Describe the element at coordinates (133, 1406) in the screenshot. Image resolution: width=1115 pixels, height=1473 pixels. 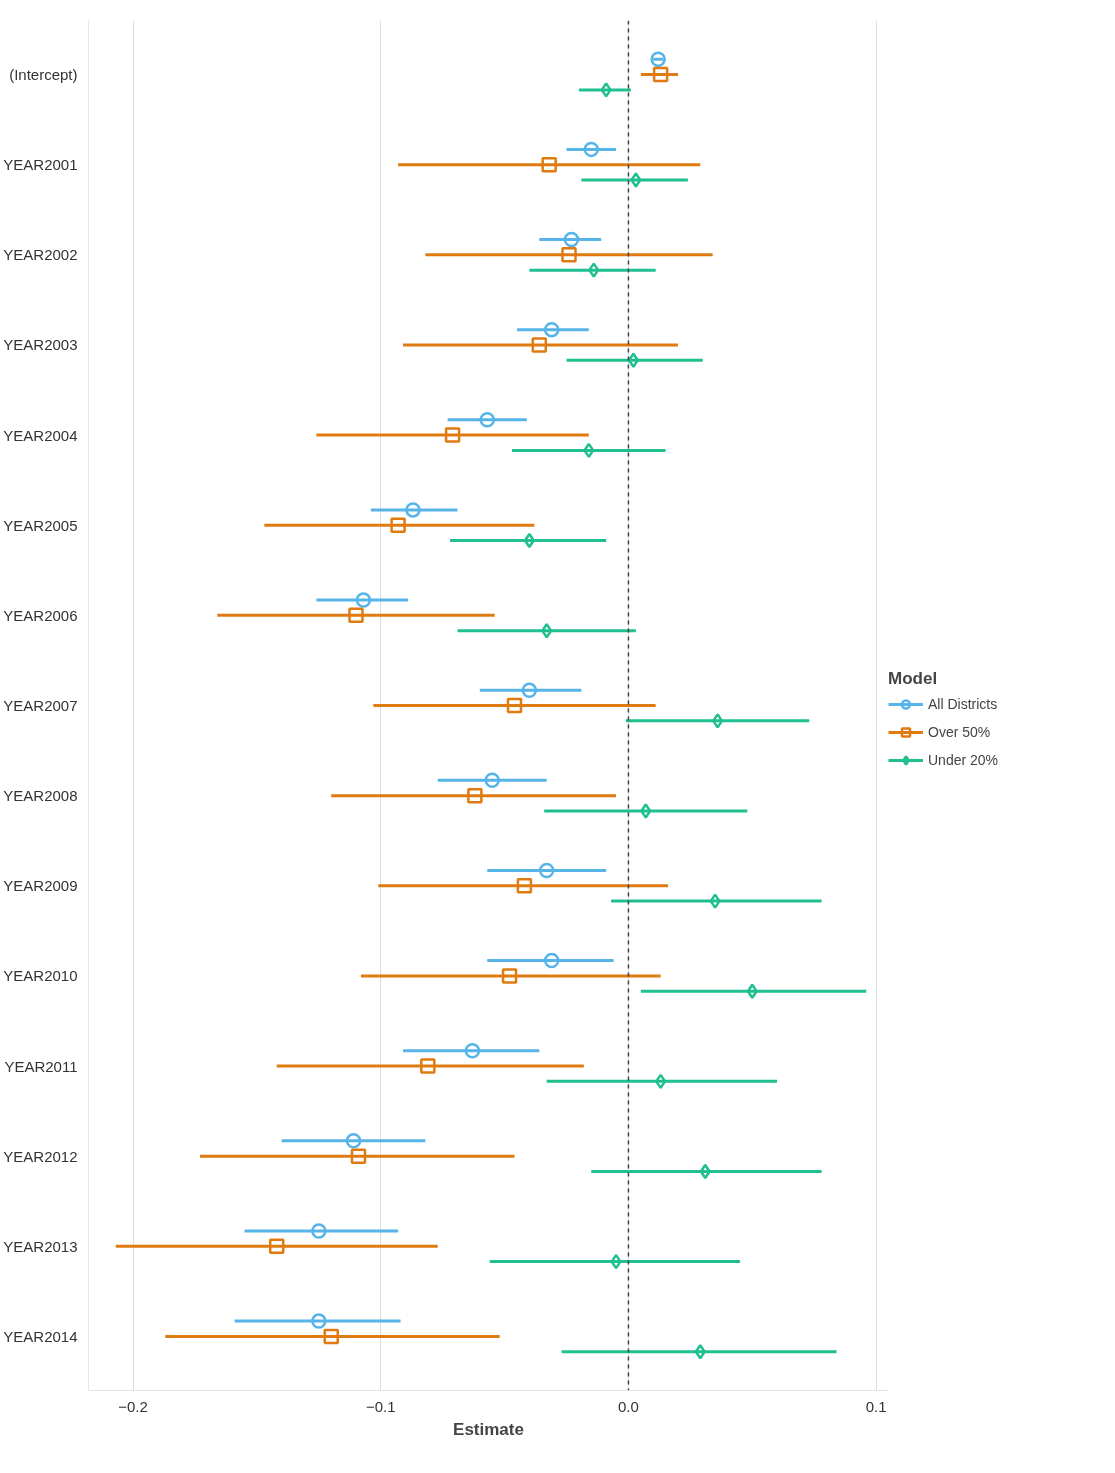
I see `x-tick-label: −0.2` at that location.